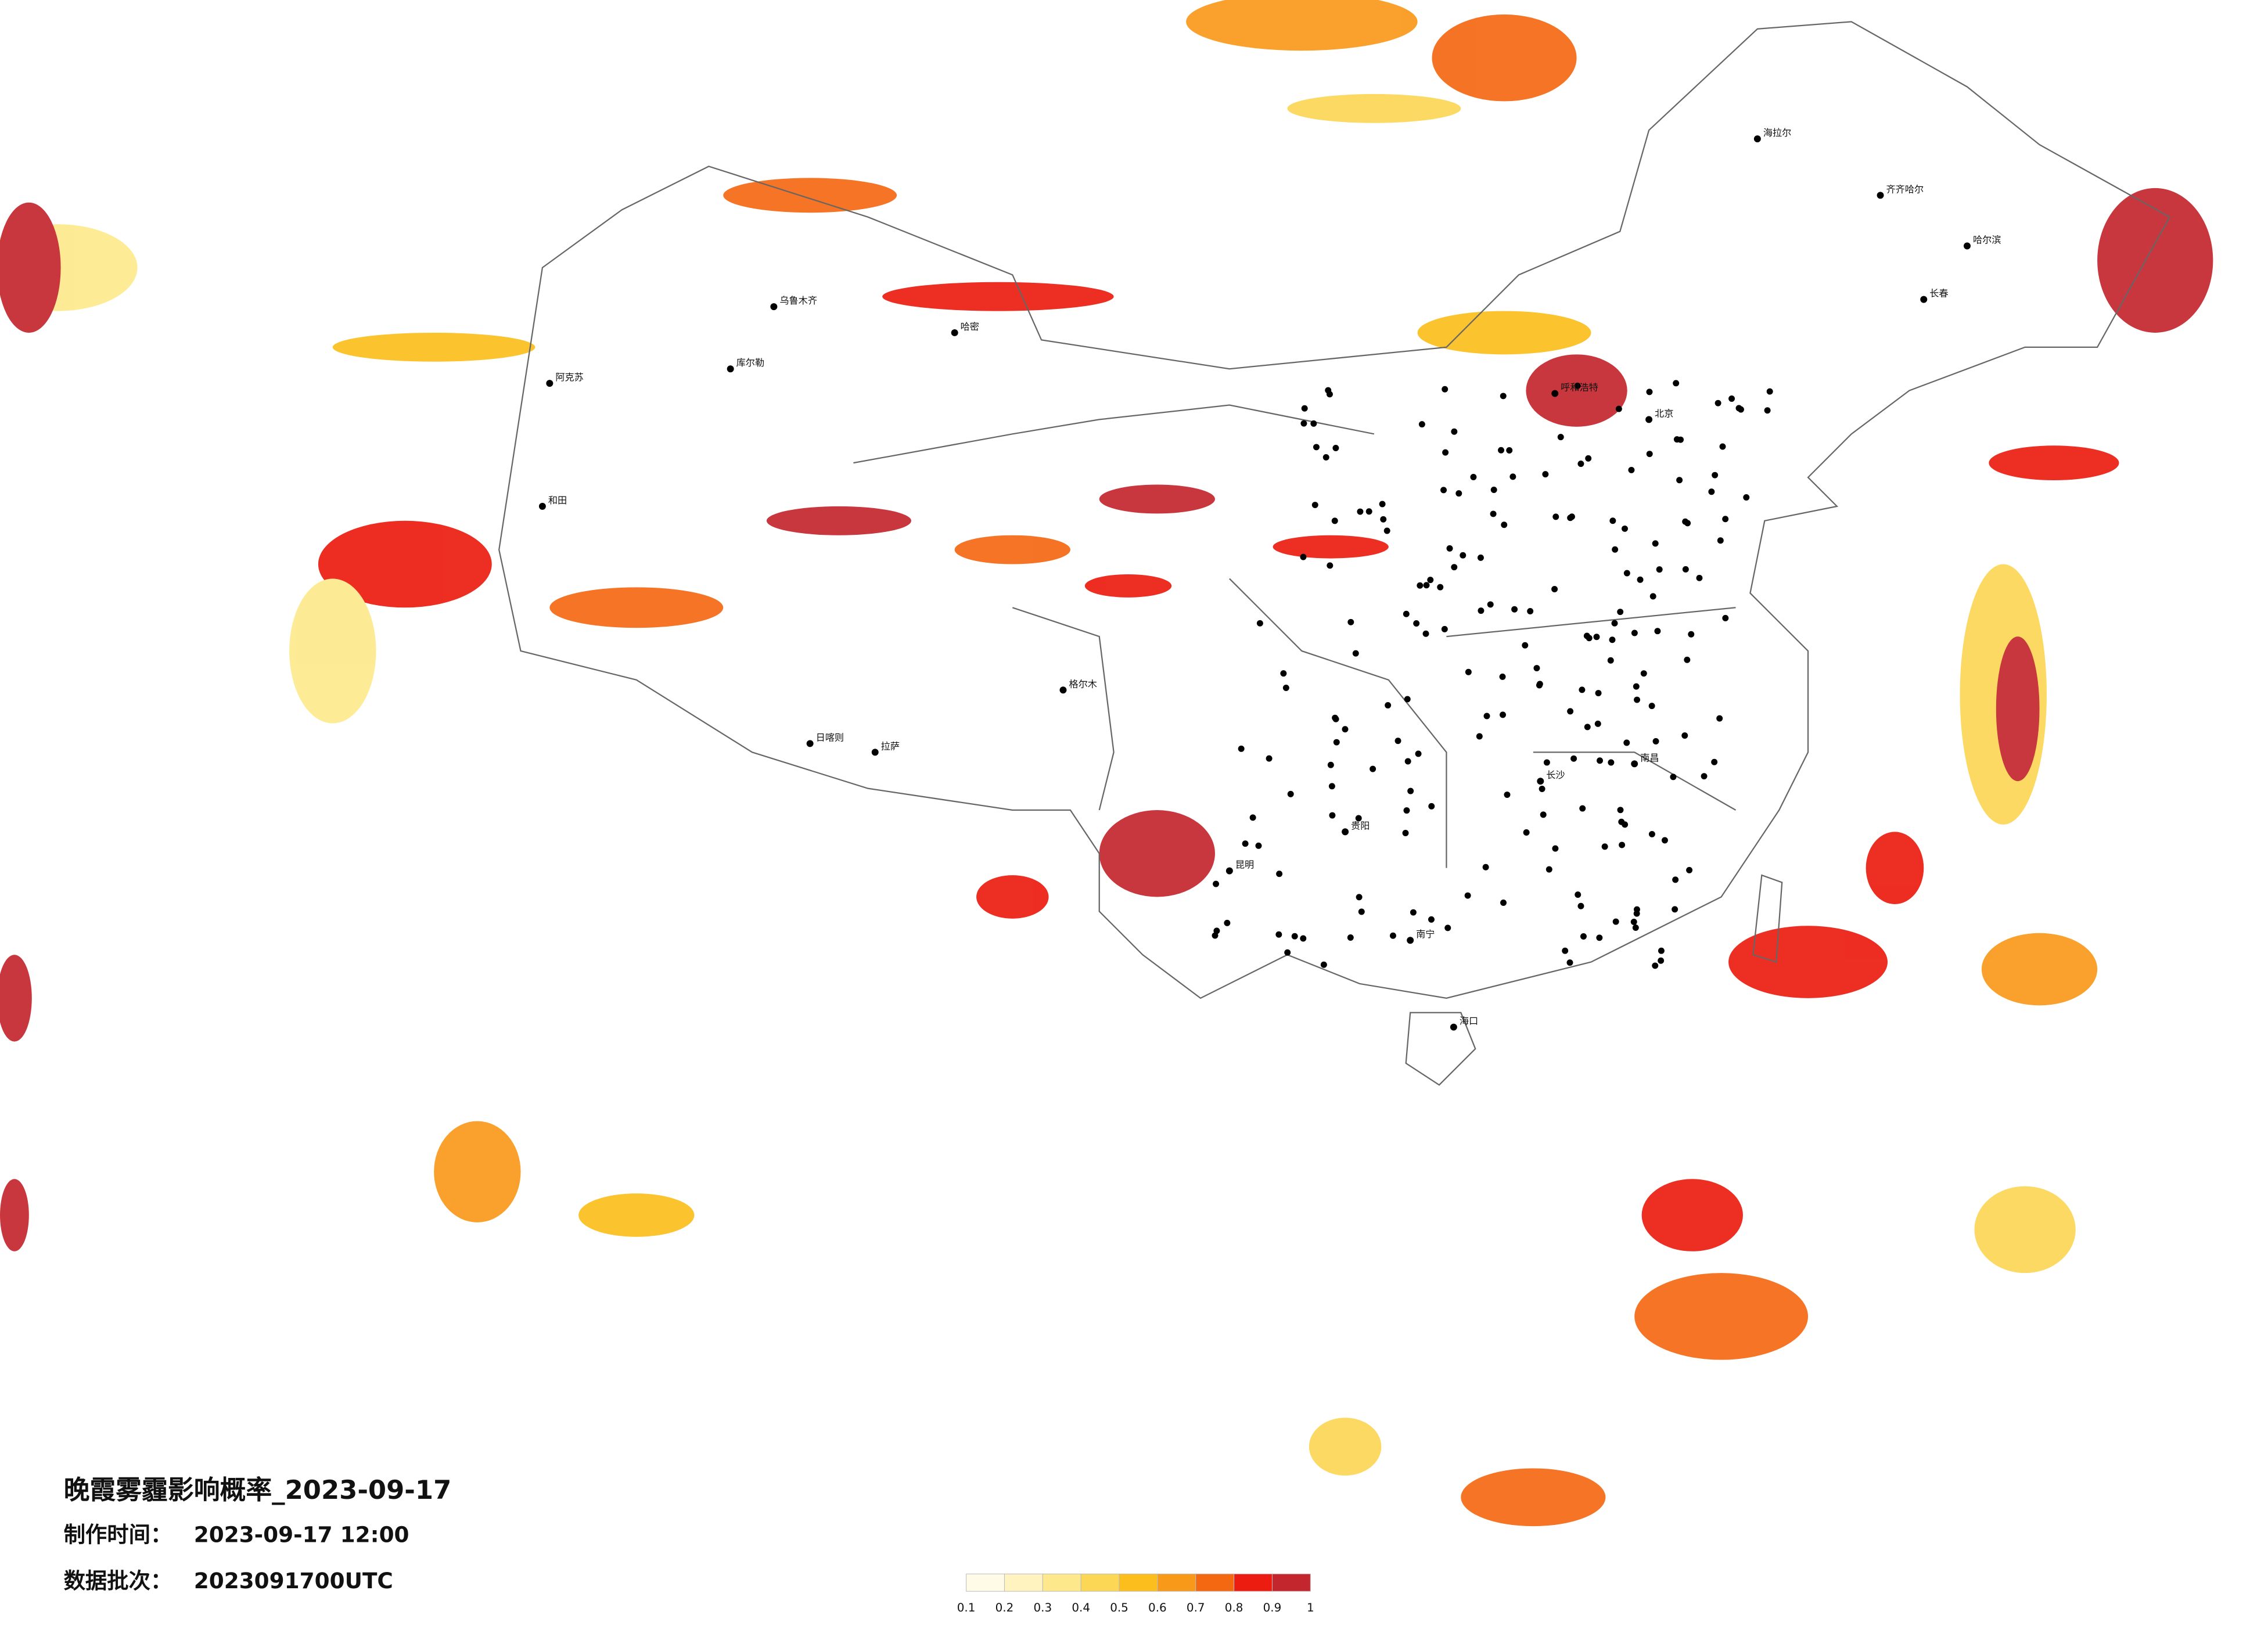 Image resolution: width=2268 pixels, height=1626 pixels. I want to click on city-label: 南昌, so click(1649, 757).